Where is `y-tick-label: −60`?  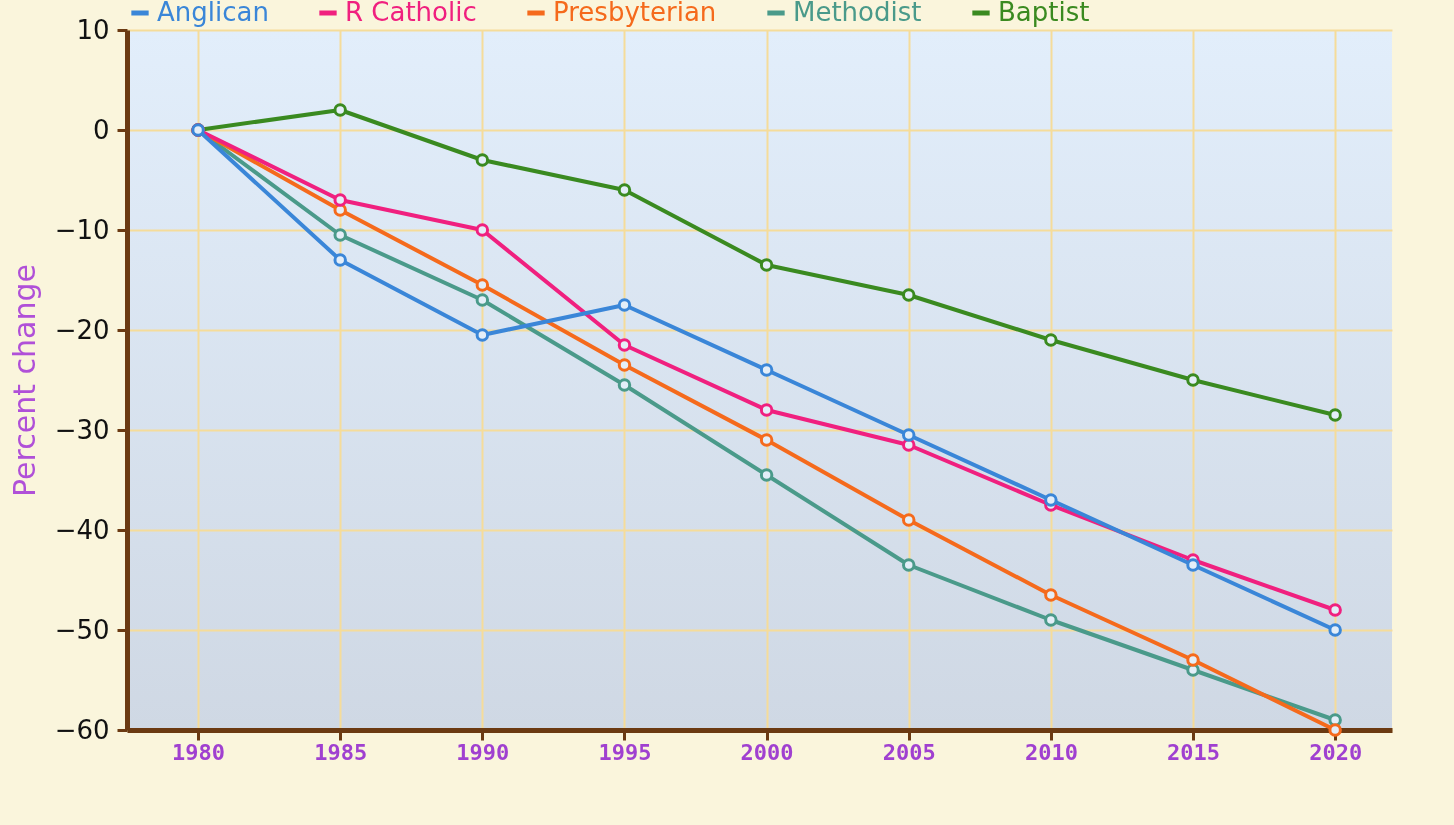
y-tick-label: −60 is located at coordinates (82, 729).